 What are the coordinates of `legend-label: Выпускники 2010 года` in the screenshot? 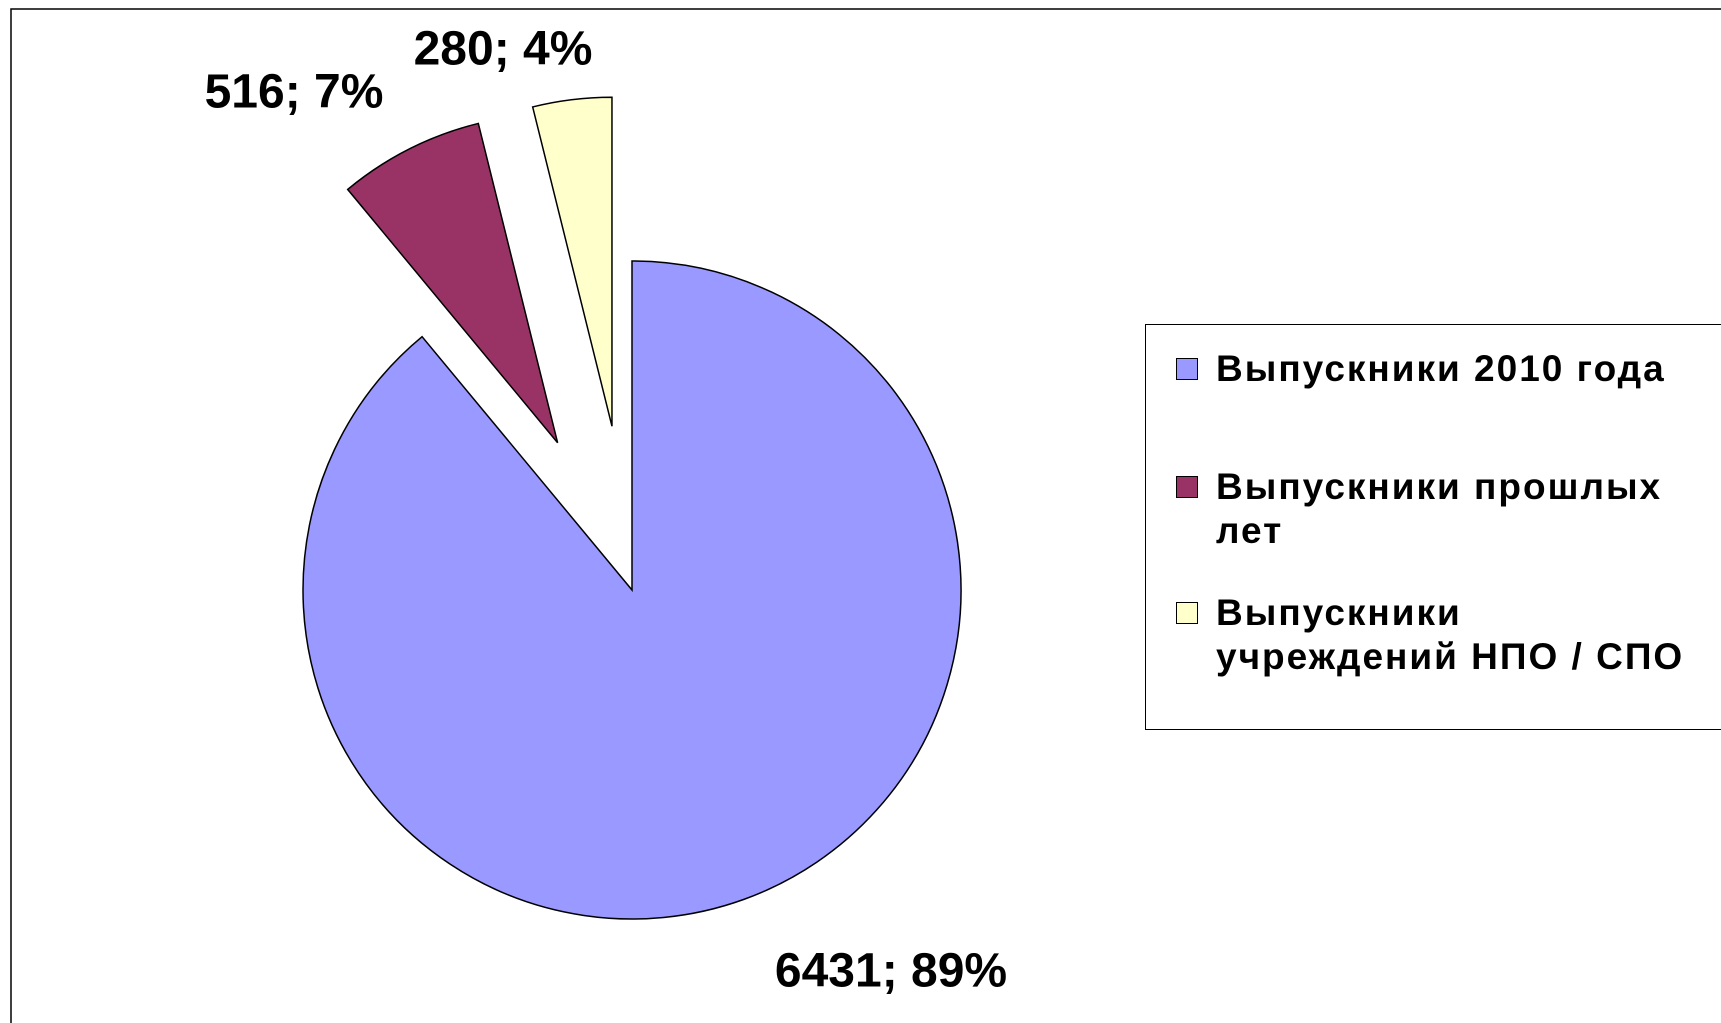 It's located at (1441, 368).